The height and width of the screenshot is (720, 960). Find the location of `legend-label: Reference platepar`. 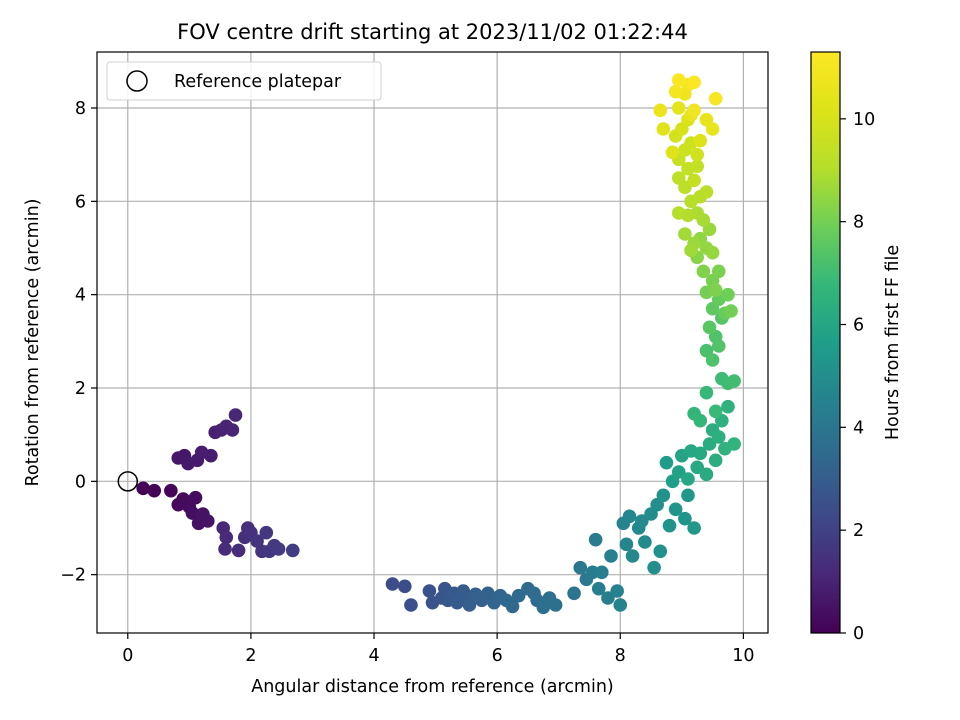

legend-label: Reference platepar is located at coordinates (258, 82).